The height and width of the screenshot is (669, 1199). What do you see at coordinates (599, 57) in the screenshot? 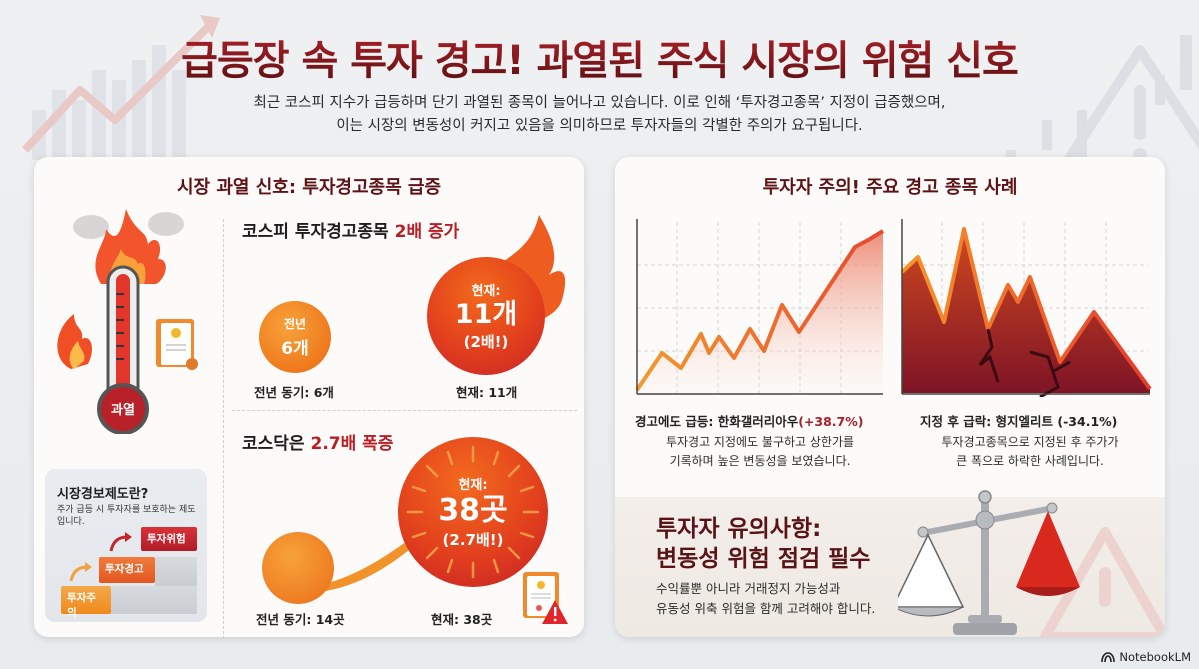
I see `page-title: 급등장 속 투자 경고! 과열된 주식 시장의 위험 신호` at bounding box center [599, 57].